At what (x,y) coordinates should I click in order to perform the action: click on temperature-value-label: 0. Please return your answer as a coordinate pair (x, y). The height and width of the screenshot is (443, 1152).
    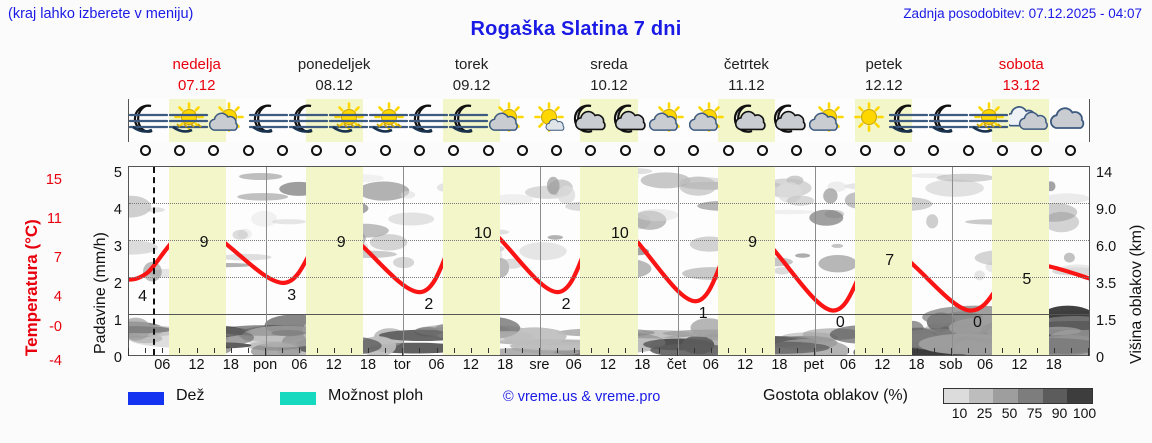
    Looking at the image, I should click on (977, 323).